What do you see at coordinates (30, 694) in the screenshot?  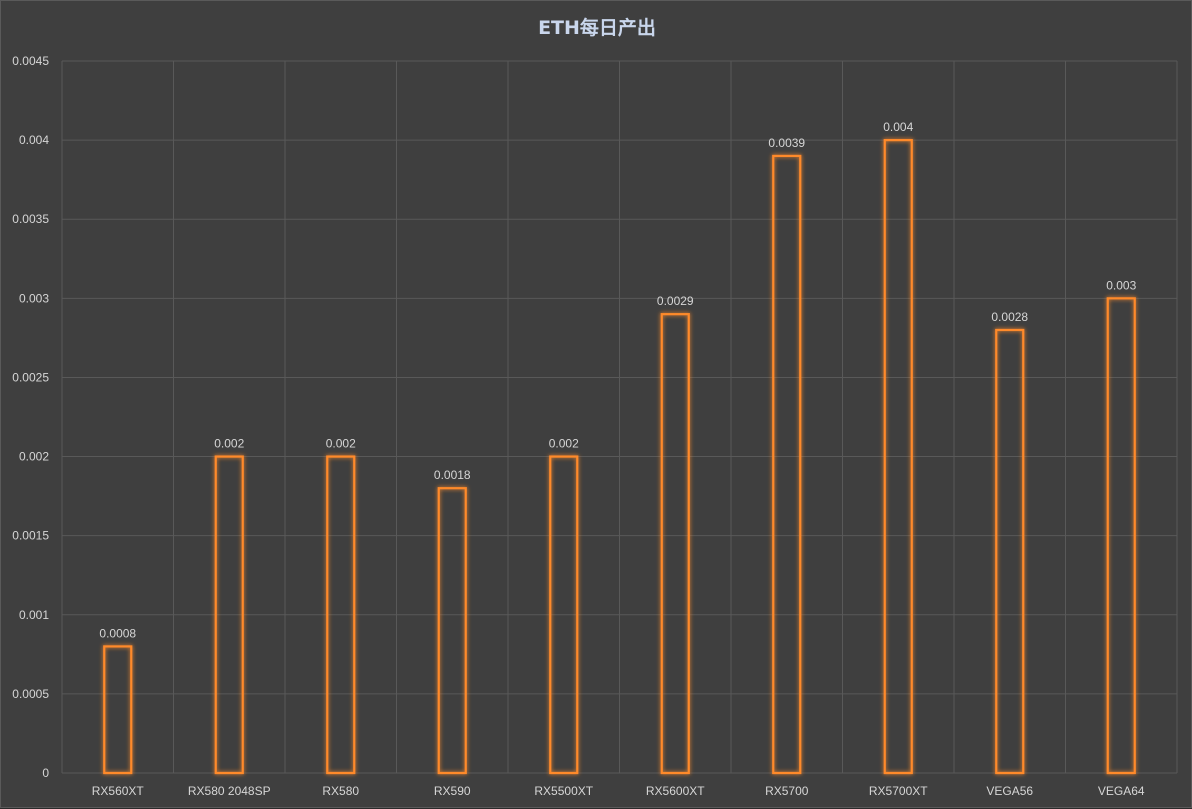 I see `y-tick-label: 0.0005` at bounding box center [30, 694].